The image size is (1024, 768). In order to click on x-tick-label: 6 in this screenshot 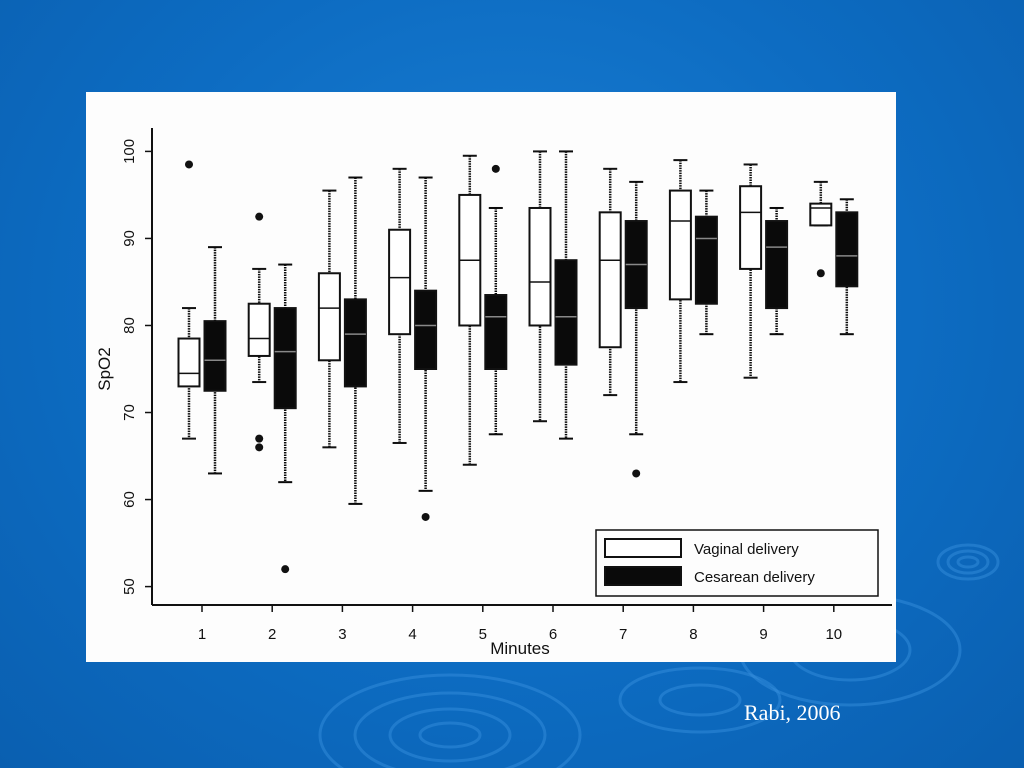, I will do `click(553, 634)`.